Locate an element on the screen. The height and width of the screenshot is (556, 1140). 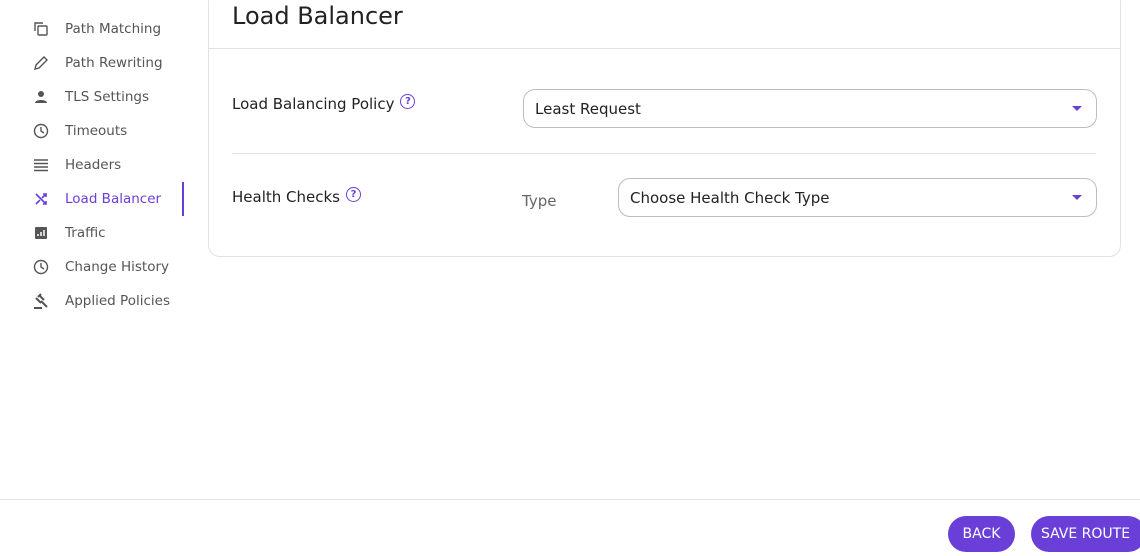
sidebar-item-load-balancer: Load Balancer is located at coordinates (92, 199).